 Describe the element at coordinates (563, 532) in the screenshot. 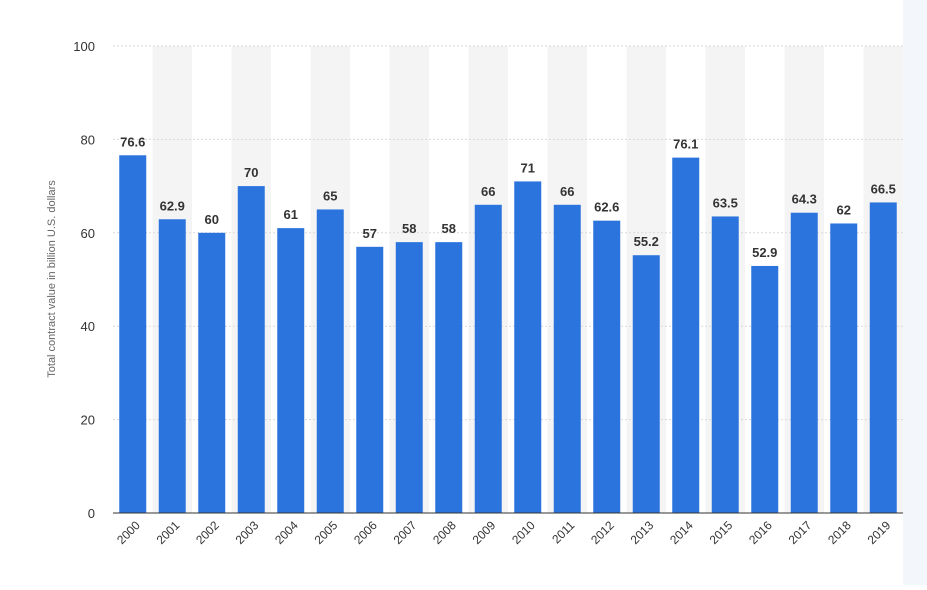

I see `x-tick-label: 2011` at that location.